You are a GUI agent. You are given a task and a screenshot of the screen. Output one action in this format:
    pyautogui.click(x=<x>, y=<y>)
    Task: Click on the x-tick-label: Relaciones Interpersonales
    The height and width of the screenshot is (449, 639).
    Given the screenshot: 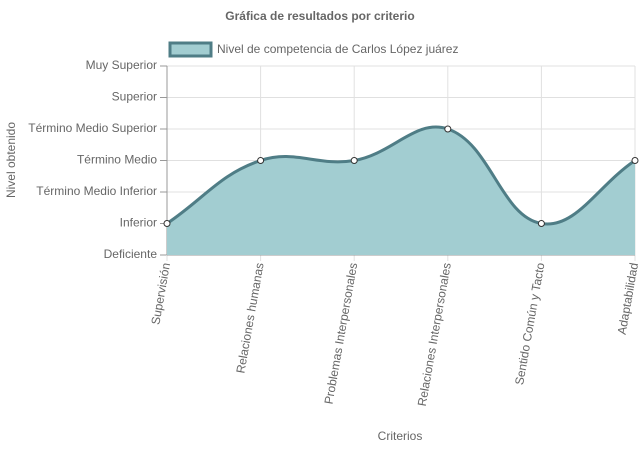 What is the action you would take?
    pyautogui.click(x=434, y=335)
    